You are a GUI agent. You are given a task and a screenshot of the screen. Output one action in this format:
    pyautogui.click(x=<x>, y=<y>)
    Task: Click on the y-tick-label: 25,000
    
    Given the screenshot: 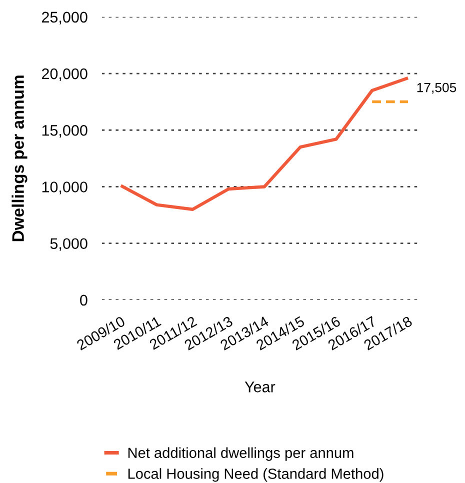 What is the action you would take?
    pyautogui.click(x=65, y=18)
    